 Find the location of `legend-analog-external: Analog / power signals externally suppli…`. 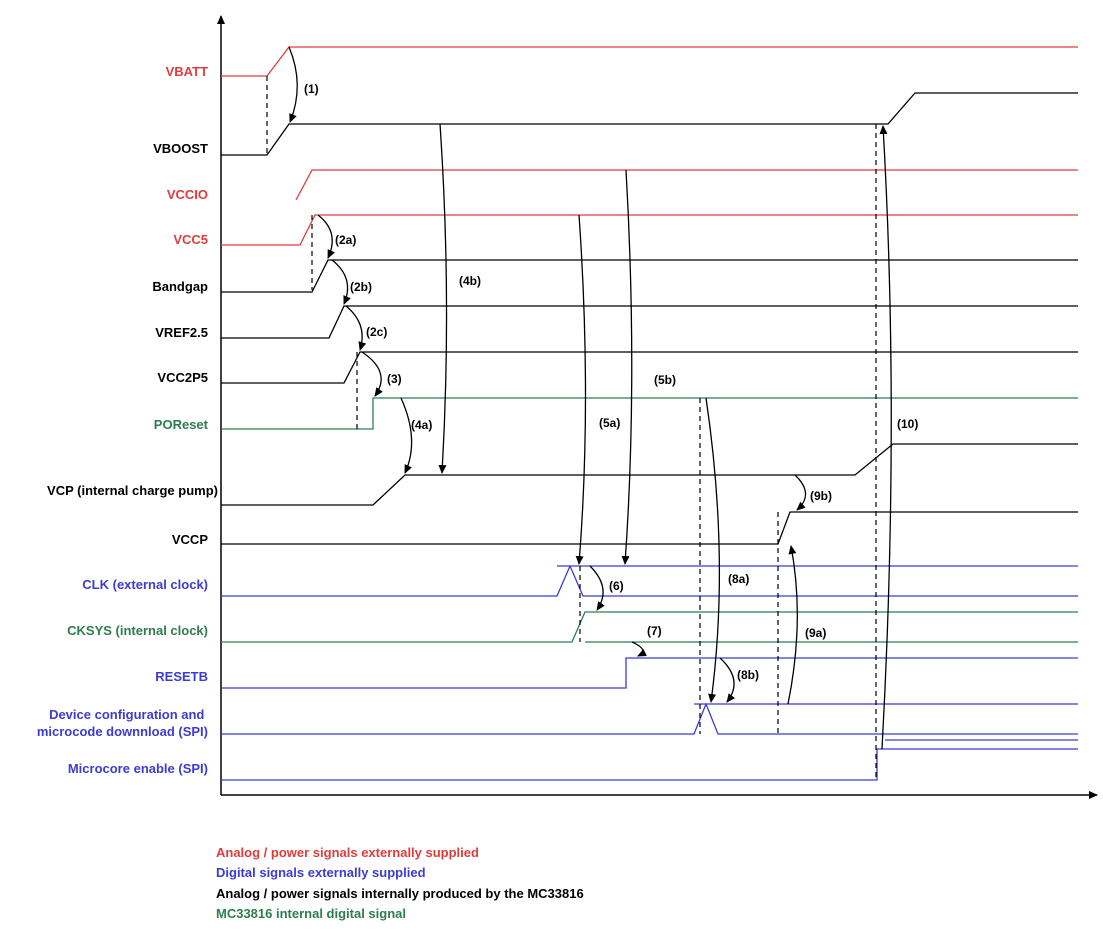

legend-analog-external: Analog / power signals externally suppli… is located at coordinates (347, 852).